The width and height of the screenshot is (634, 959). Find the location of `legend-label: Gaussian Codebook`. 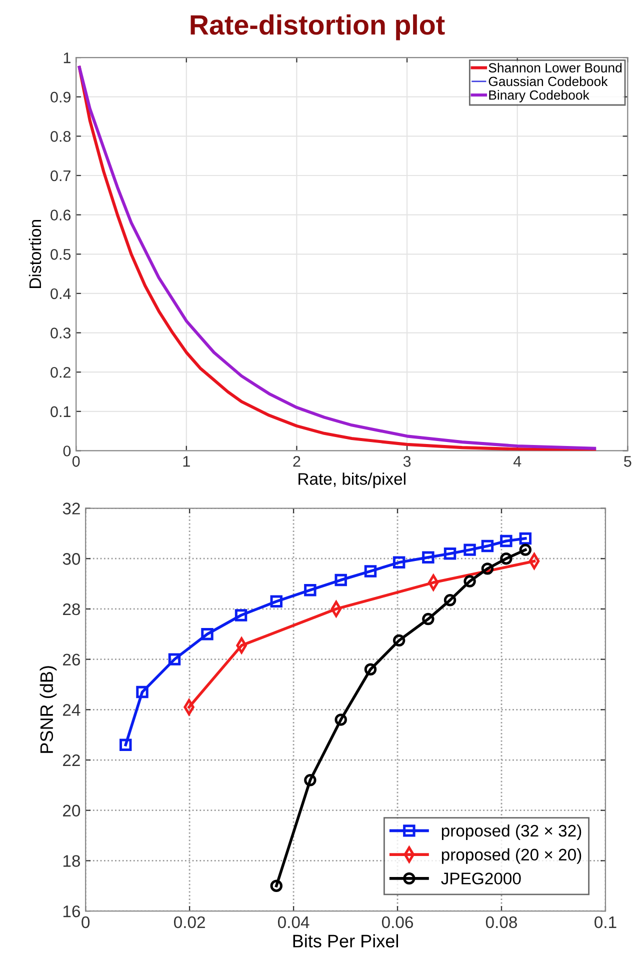

legend-label: Gaussian Codebook is located at coordinates (548, 81).